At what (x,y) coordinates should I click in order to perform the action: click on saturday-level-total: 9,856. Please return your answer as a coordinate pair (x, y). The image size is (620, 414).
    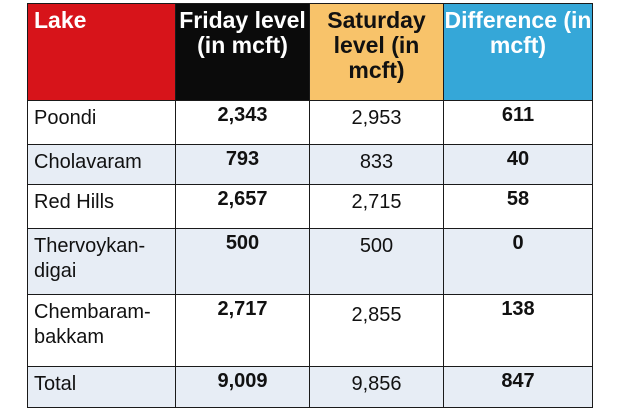
    Looking at the image, I should click on (376, 387).